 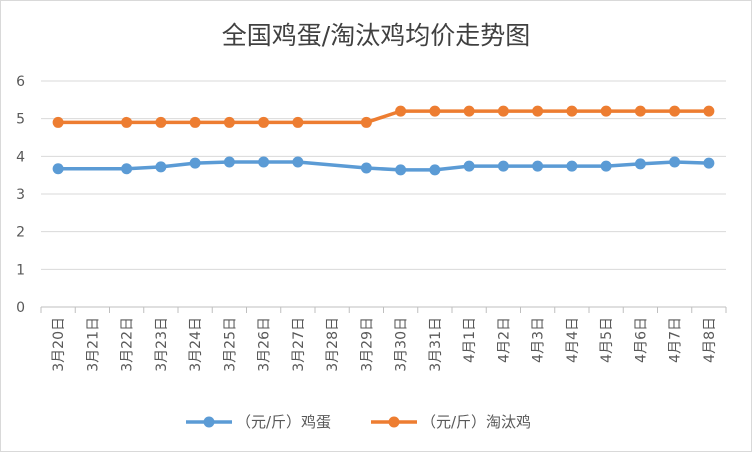 What do you see at coordinates (299, 344) in the screenshot?
I see `x-tick-label: 3月27日` at bounding box center [299, 344].